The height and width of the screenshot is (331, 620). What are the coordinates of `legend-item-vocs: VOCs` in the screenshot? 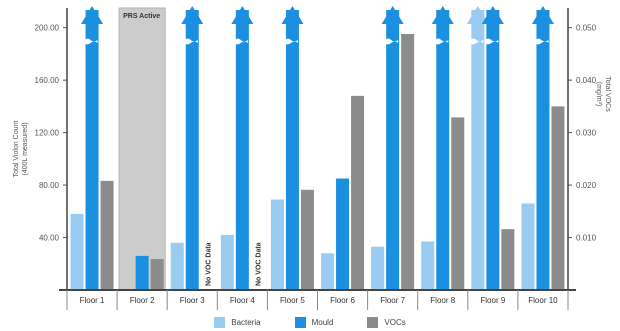 It's located at (386, 322).